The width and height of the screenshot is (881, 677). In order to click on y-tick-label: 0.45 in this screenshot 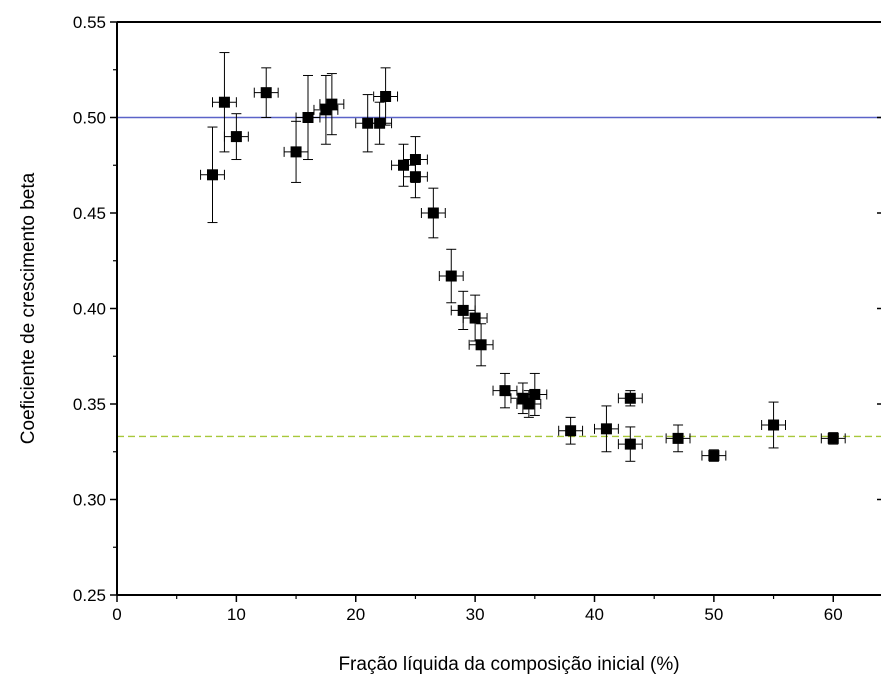, I will do `click(89, 213)`.